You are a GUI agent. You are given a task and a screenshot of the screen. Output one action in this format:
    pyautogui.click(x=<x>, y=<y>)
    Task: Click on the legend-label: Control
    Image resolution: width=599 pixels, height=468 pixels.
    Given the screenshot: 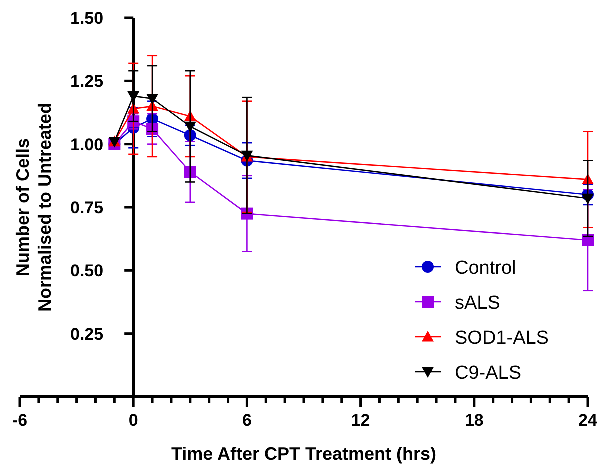 What is the action you would take?
    pyautogui.click(x=485, y=268)
    